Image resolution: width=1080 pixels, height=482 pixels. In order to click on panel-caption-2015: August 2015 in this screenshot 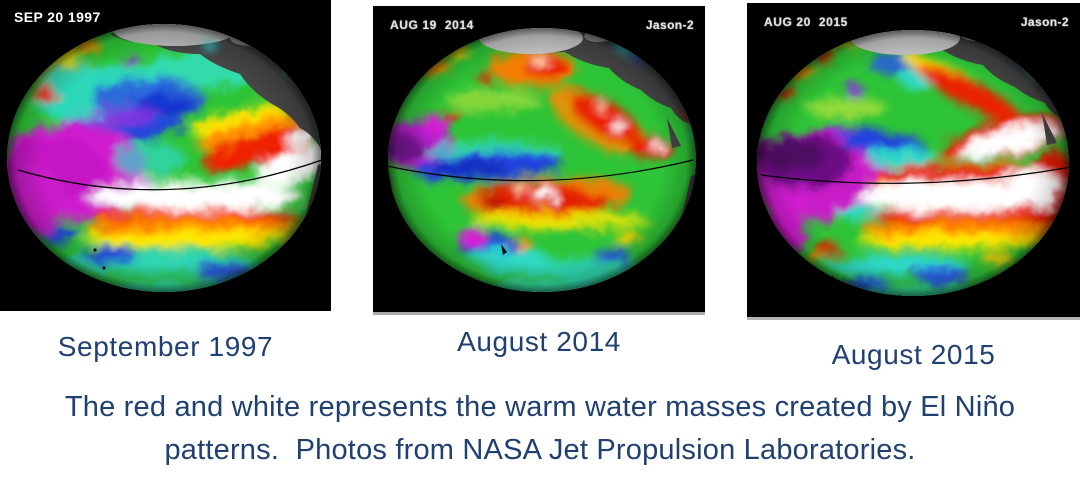, I will do `click(913, 354)`.